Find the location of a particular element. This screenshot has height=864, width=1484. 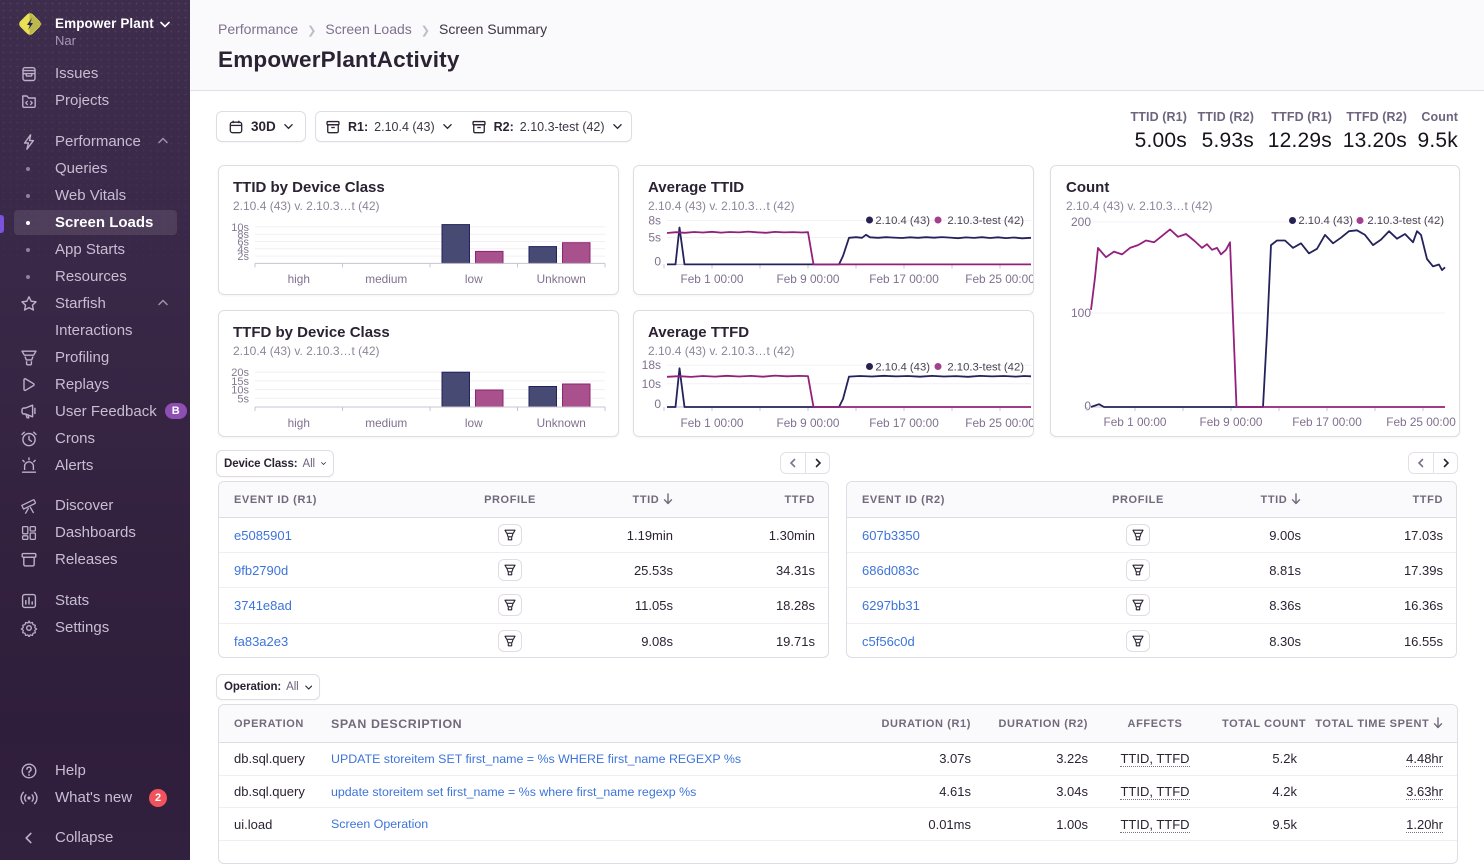

svg-text: 200 is located at coordinates (1081, 222).